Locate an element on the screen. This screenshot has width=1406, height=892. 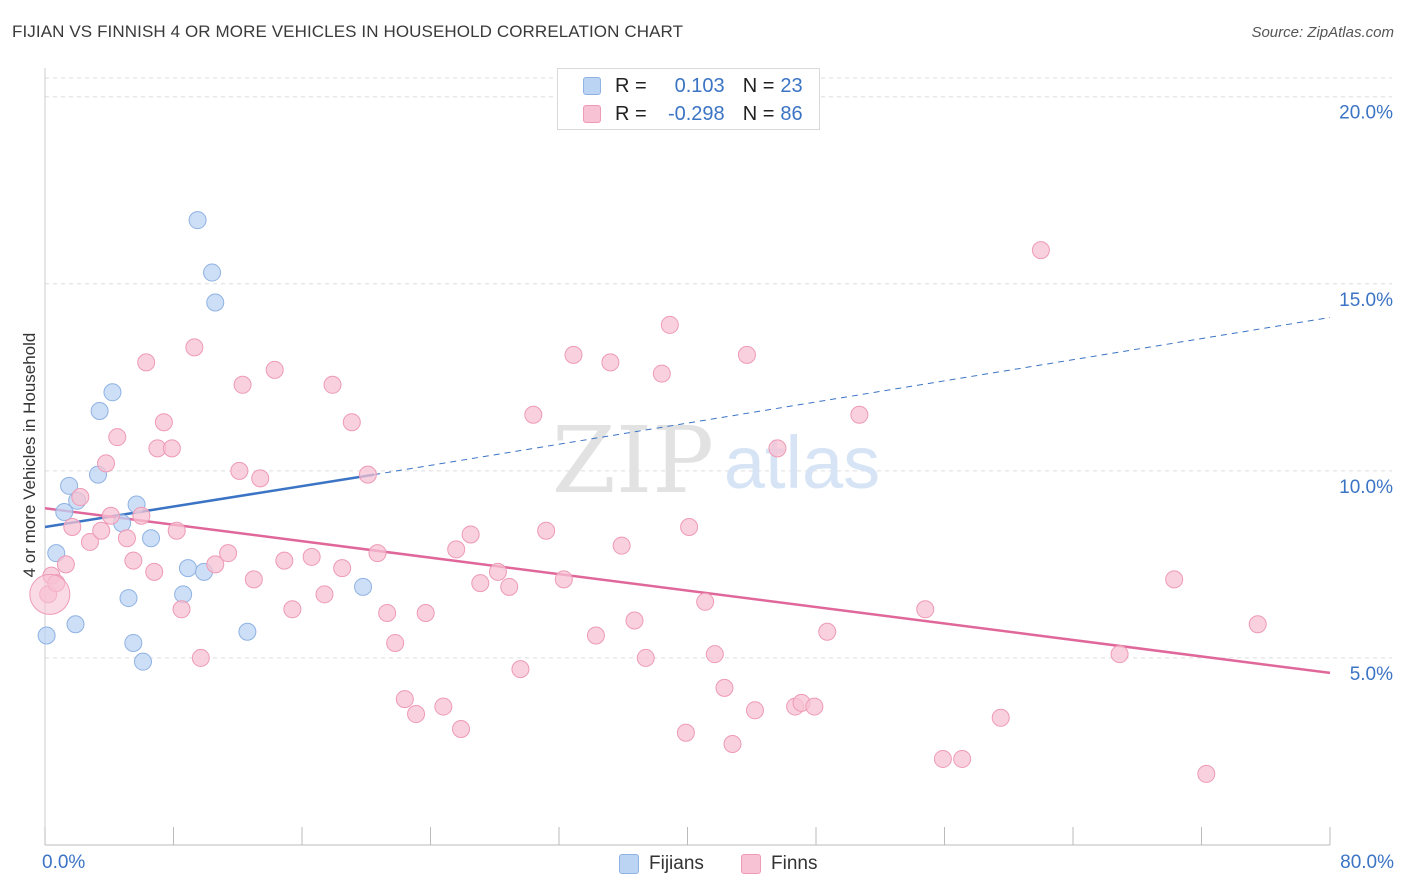
watermark-atlas: atlas is located at coordinates (802, 462).